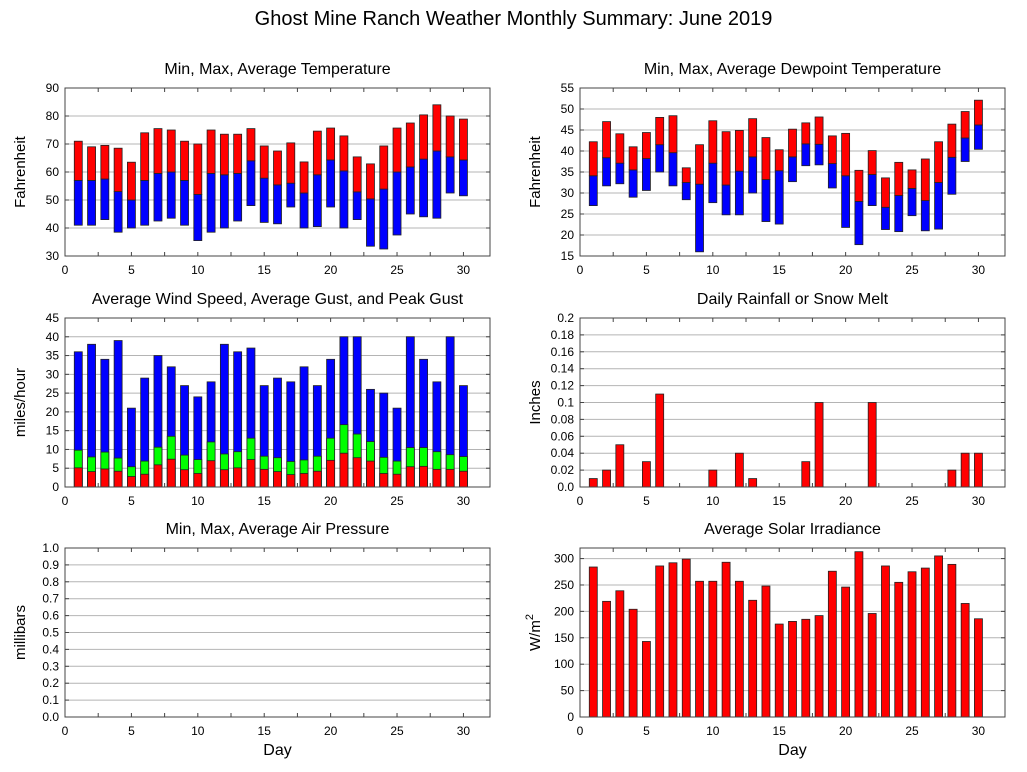  I want to click on y-tick-label: 0.4, so click(50, 649).